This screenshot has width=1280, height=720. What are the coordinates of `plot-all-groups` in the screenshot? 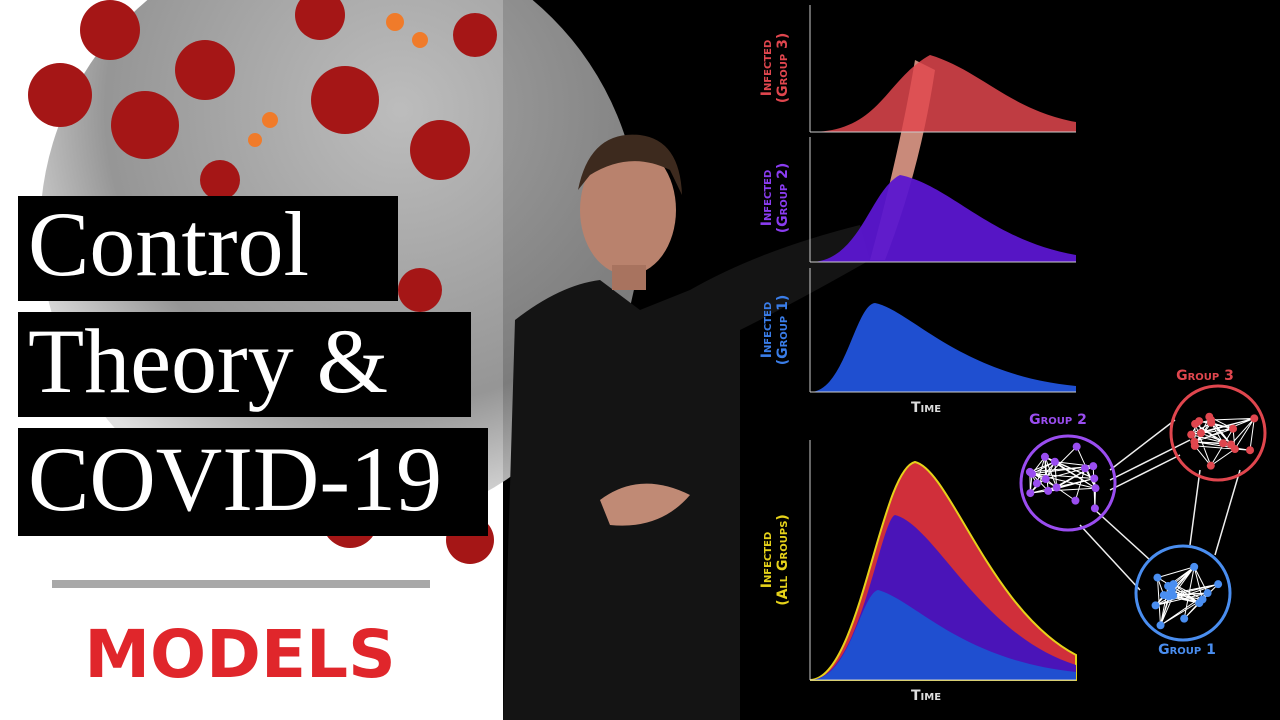 It's located at (943, 560).